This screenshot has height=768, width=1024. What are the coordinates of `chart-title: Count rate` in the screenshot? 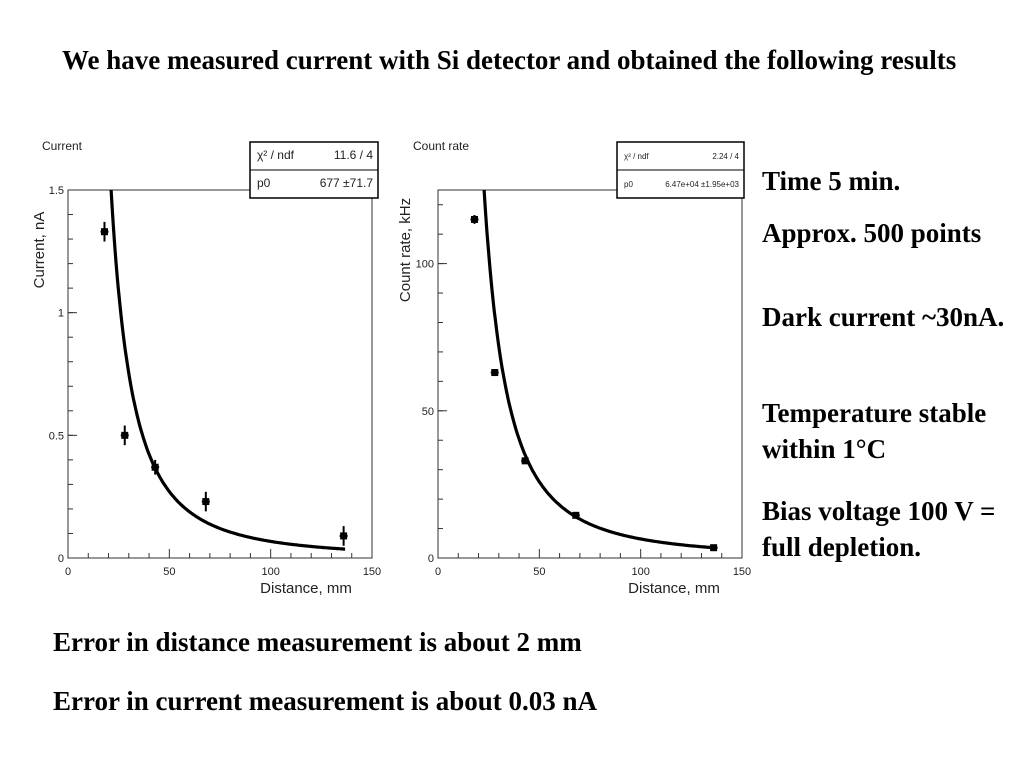 It's located at (441, 146).